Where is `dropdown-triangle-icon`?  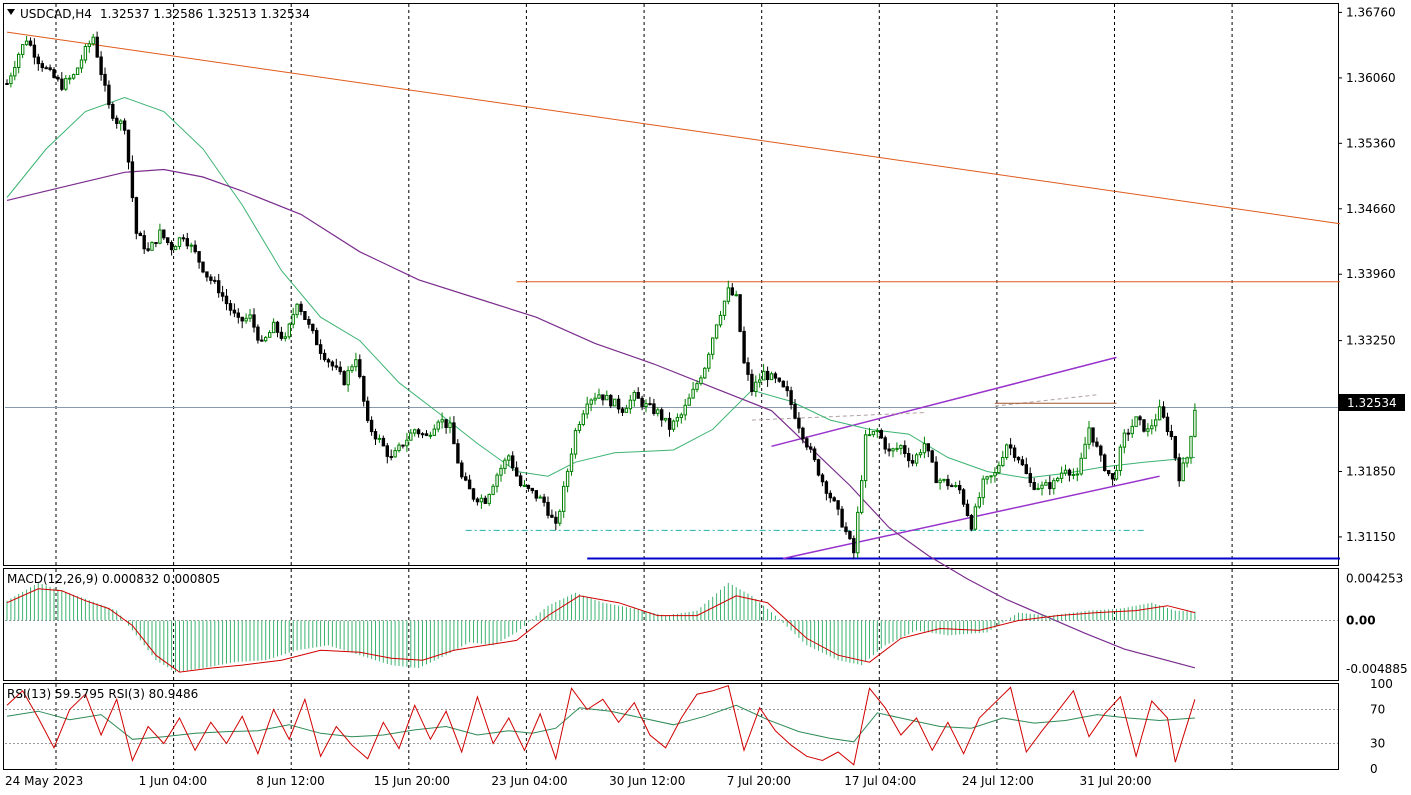
dropdown-triangle-icon is located at coordinates (11, 12).